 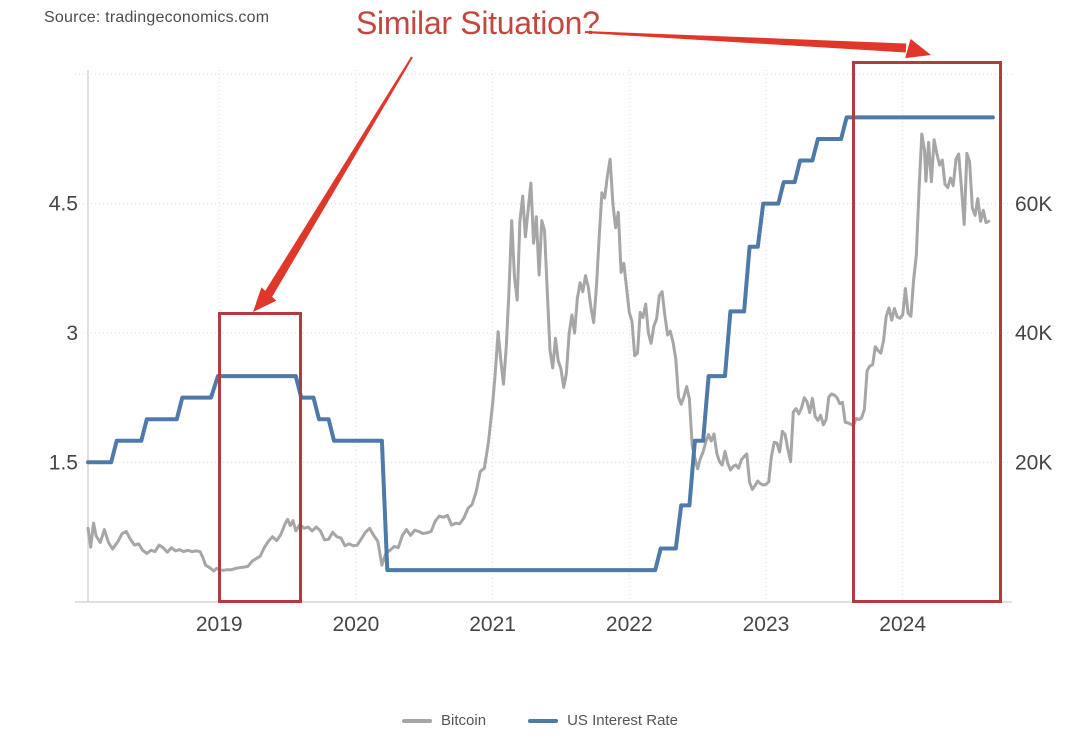 What do you see at coordinates (543, 720) in the screenshot?
I see `interest-rate-line-swatch` at bounding box center [543, 720].